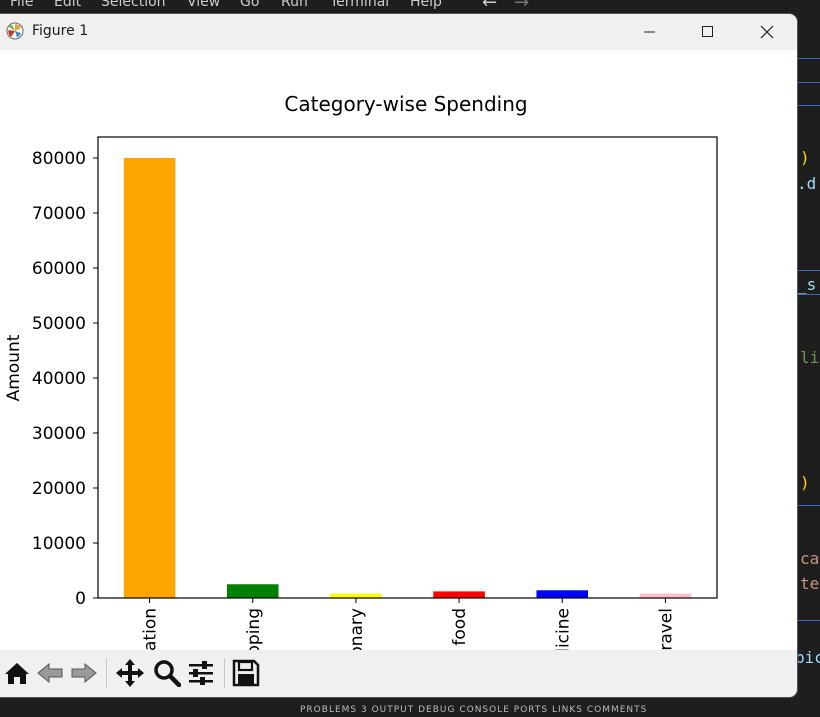 The width and height of the screenshot is (820, 717). I want to click on zoom-icon, so click(167, 673).